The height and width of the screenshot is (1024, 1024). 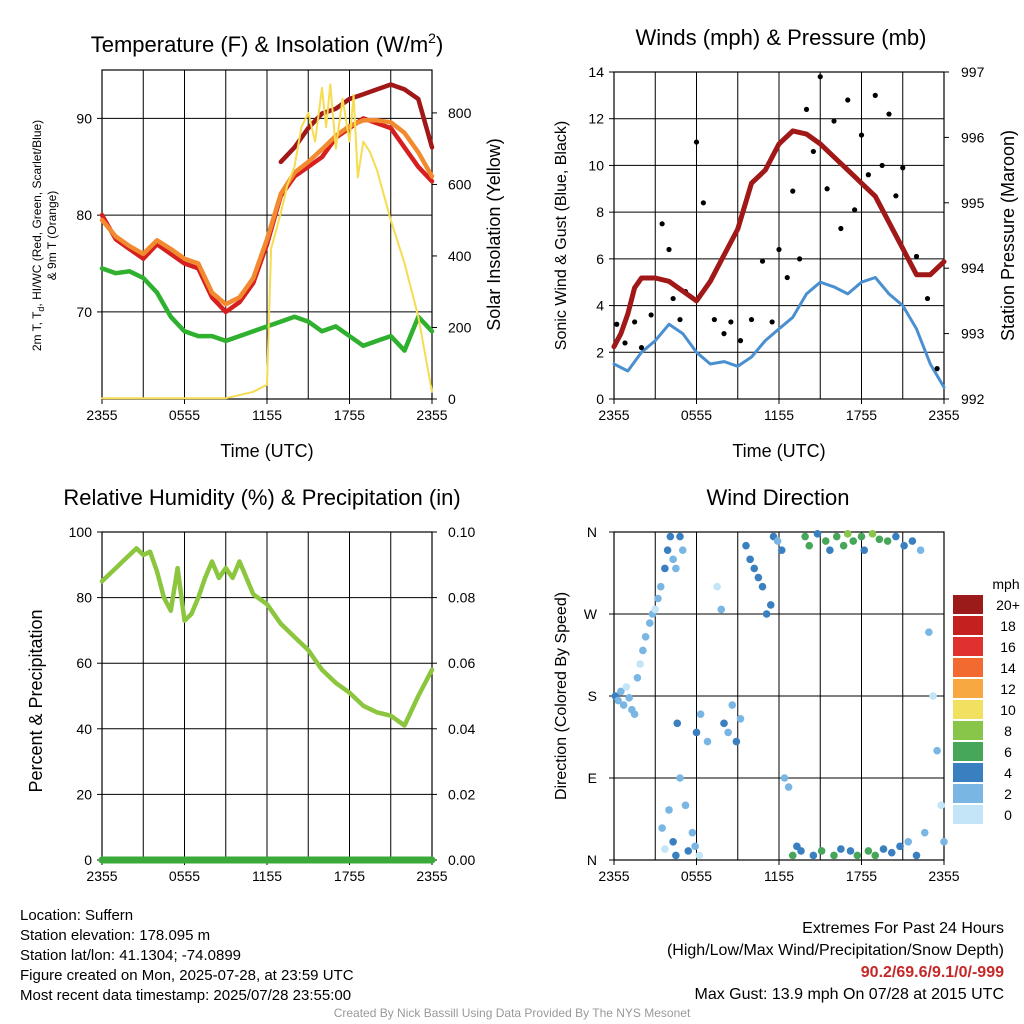 I want to click on y2-tick-label: 0.10, so click(x=461, y=532).